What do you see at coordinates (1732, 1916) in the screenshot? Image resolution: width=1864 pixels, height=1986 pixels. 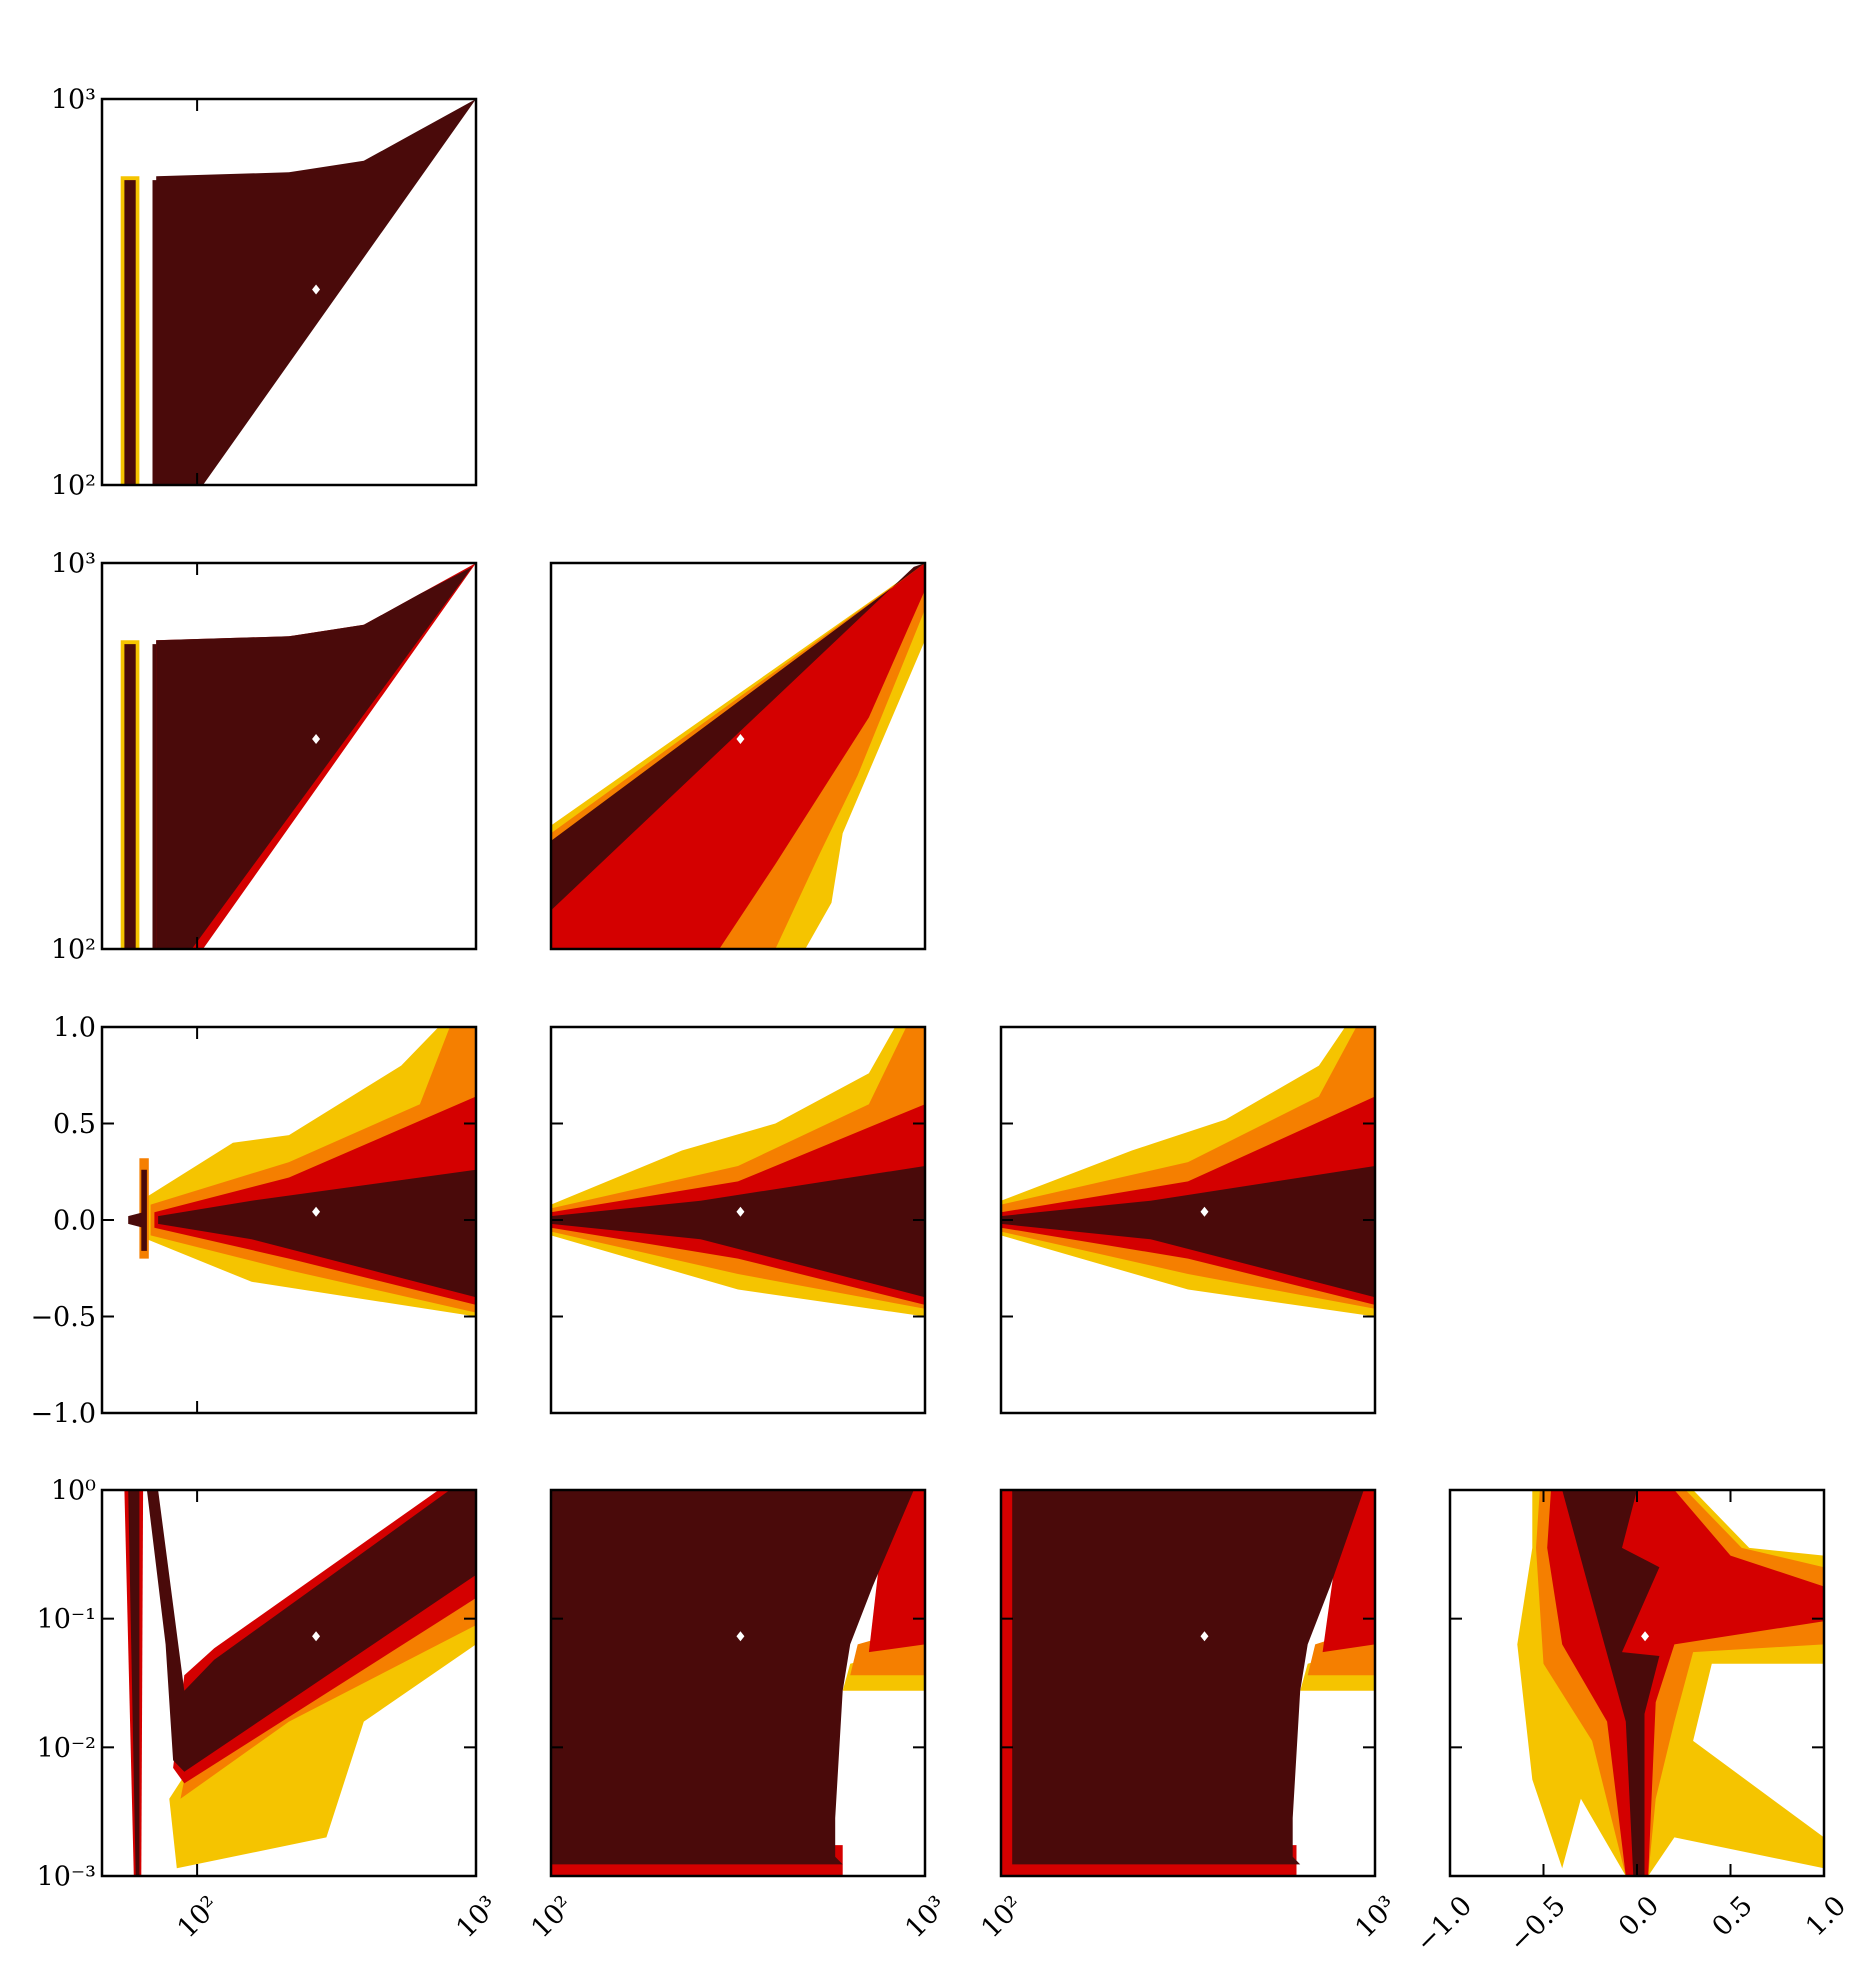 I see `x-tick-label: 0.5` at bounding box center [1732, 1916].